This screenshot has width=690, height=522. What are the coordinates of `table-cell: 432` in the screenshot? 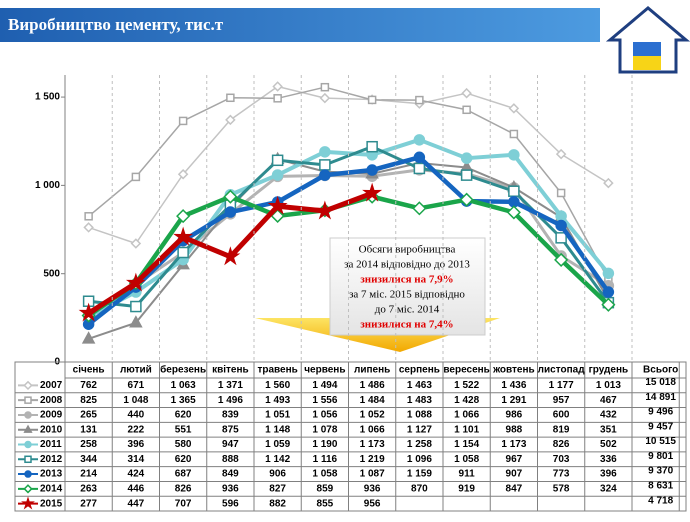 It's located at (608, 415).